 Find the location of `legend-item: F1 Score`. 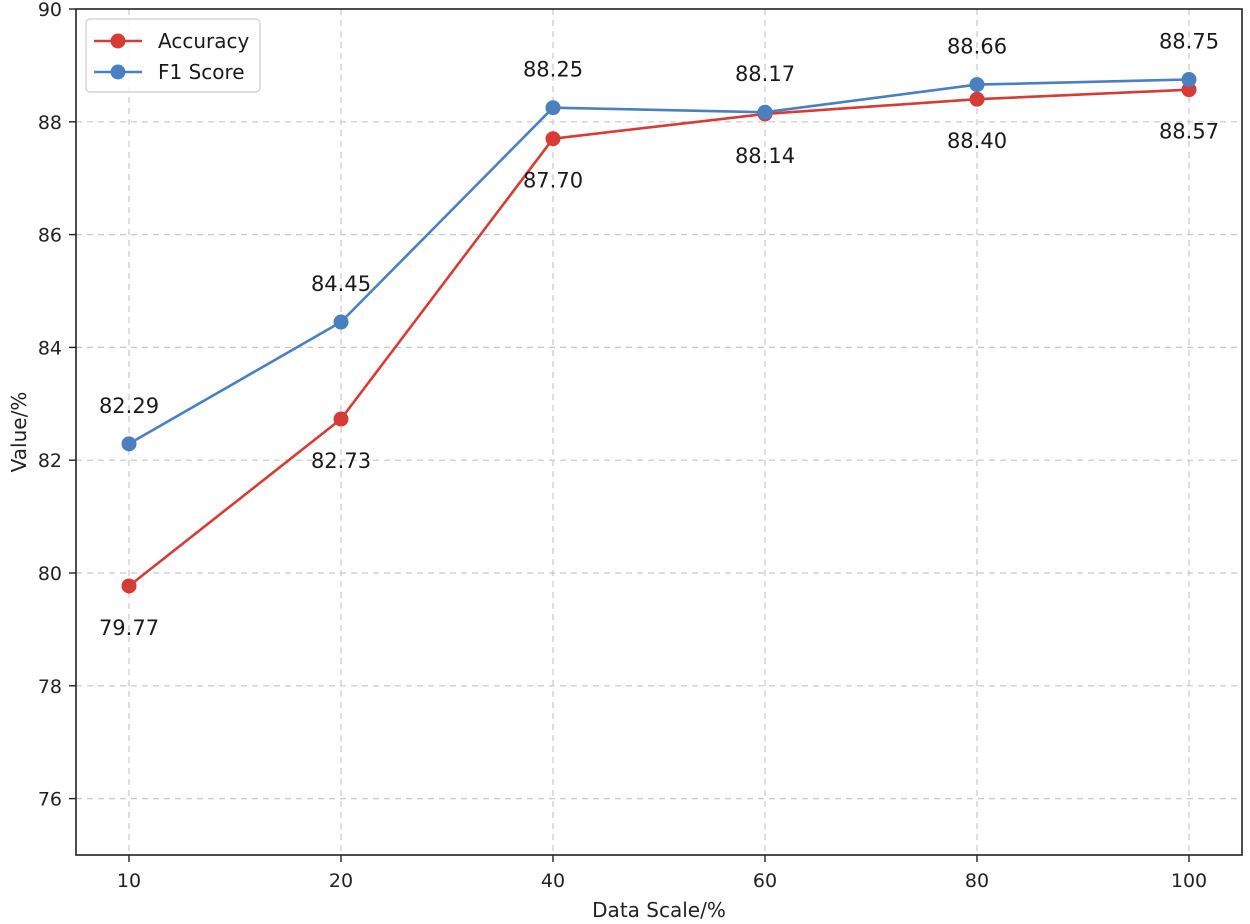

legend-item: F1 Score is located at coordinates (169, 72).